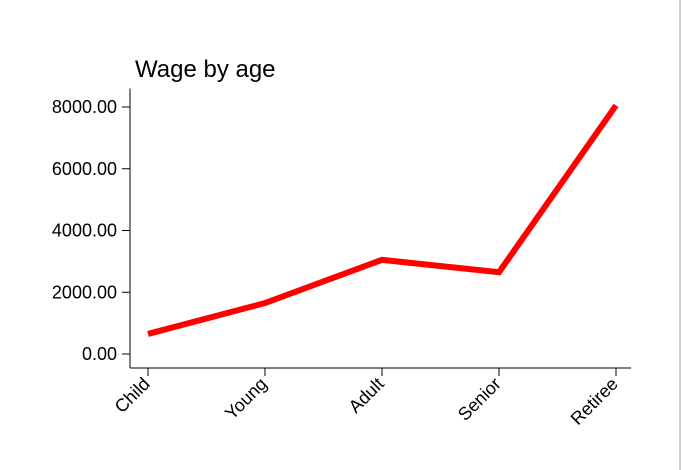 Image resolution: width=681 pixels, height=470 pixels. Describe the element at coordinates (132, 395) in the screenshot. I see `x-tick-label: Child` at that location.